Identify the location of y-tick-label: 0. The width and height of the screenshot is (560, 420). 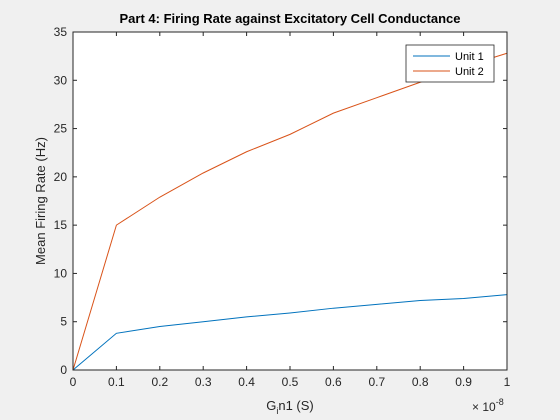
(63, 370).